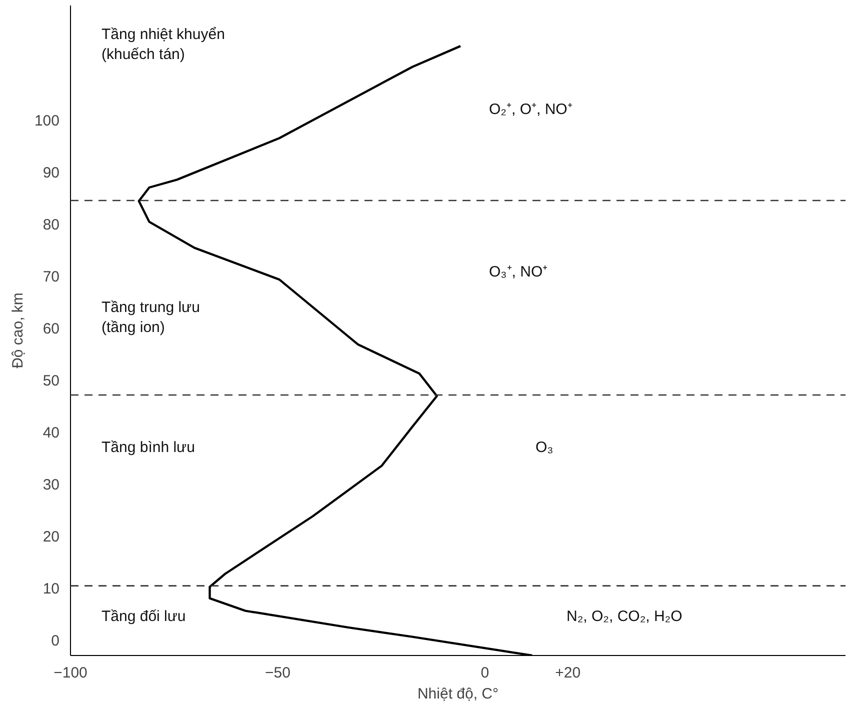 This screenshot has height=713, width=859. Describe the element at coordinates (17, 330) in the screenshot. I see `y-axis-title: Độ cao, km` at that location.